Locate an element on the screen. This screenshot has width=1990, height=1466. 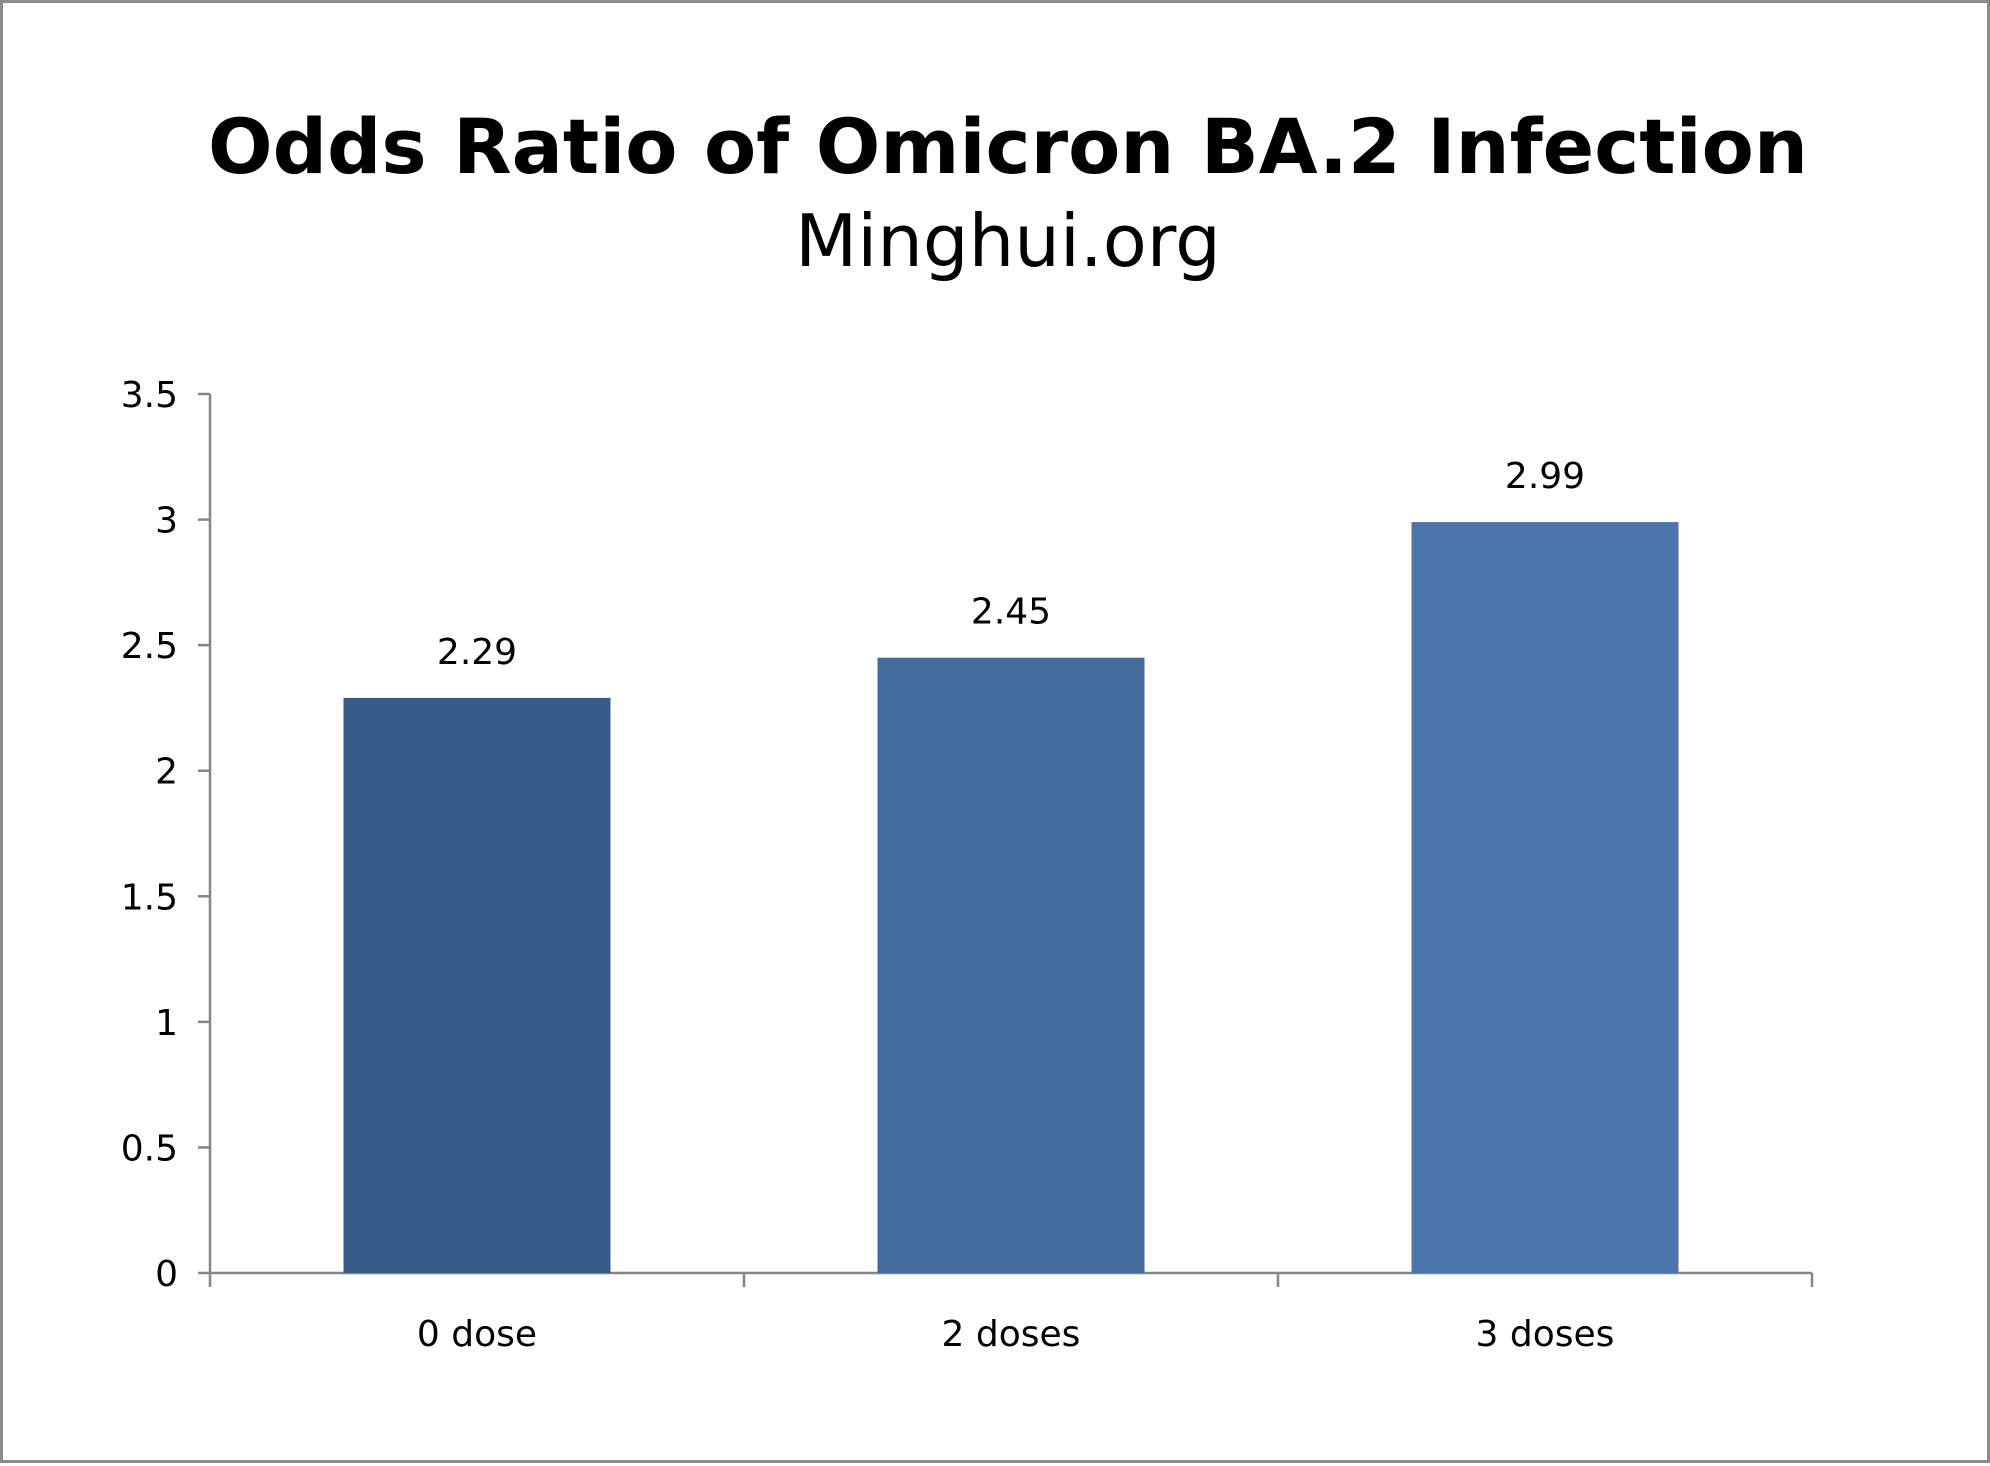
data-label: 2.99 is located at coordinates (1545, 476).